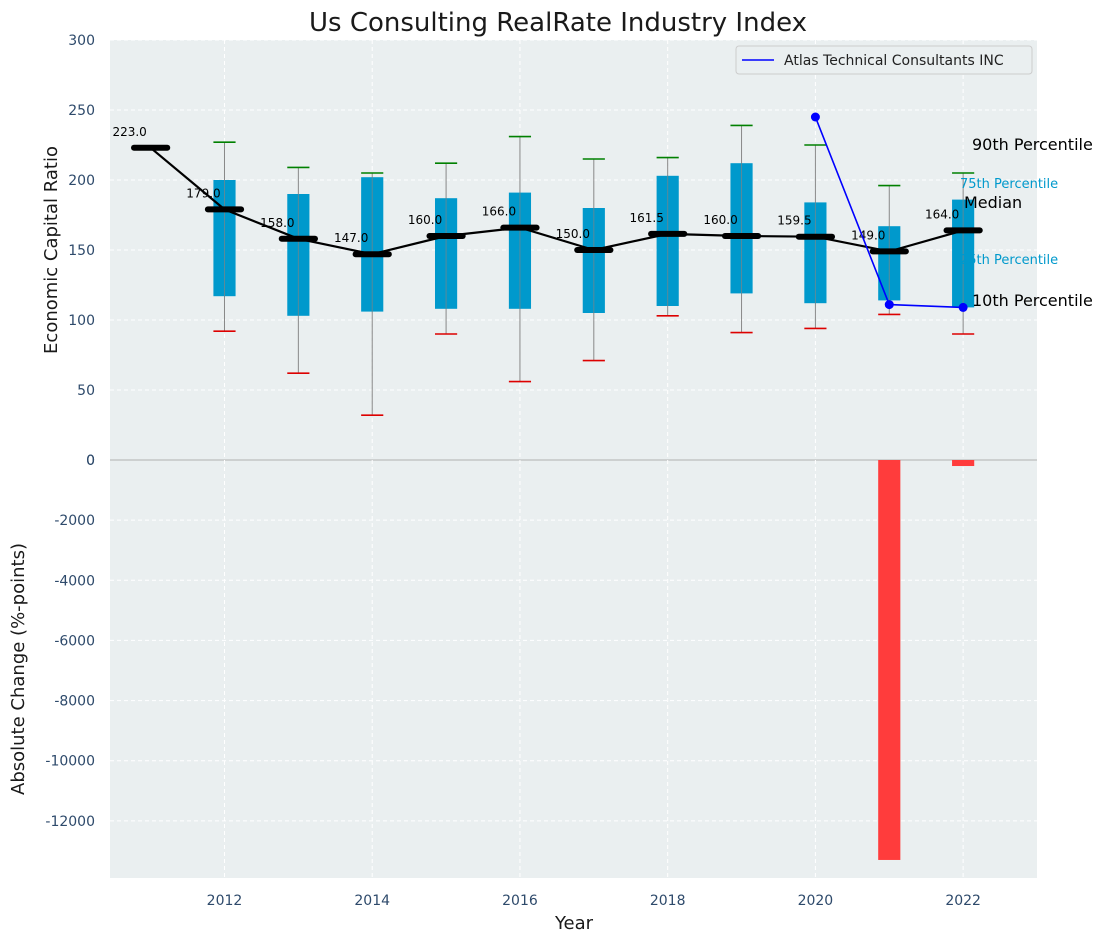 This screenshot has height=942, width=1107. I want to click on bottom-y-tick-label: -6000, so click(74, 641).